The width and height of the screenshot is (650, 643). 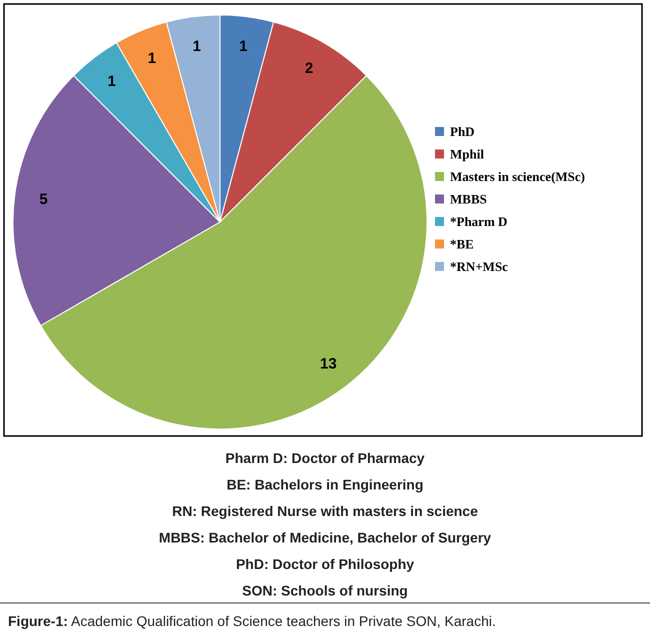 What do you see at coordinates (518, 176) in the screenshot?
I see `legend-label: Masters in science(MSc)` at bounding box center [518, 176].